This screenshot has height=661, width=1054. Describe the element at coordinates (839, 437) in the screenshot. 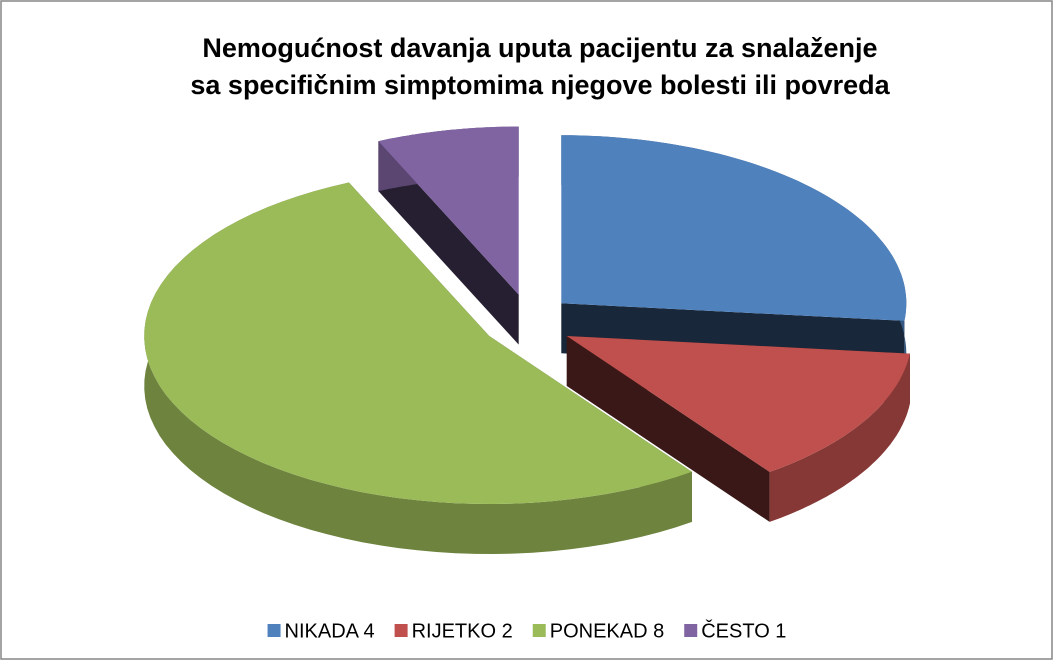

I see `slice-wall` at that location.